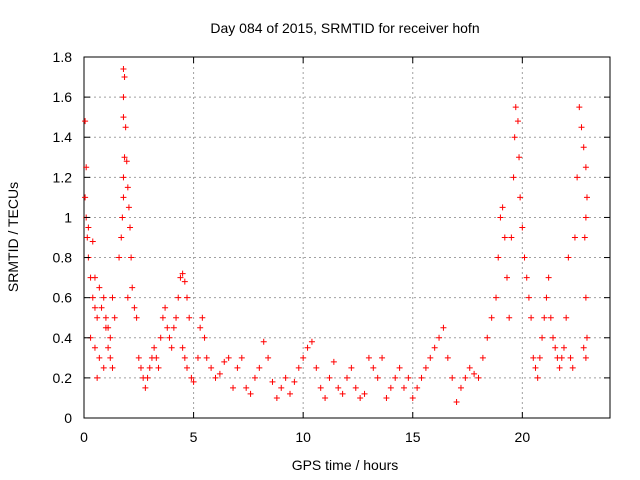  What do you see at coordinates (303, 437) in the screenshot?
I see `x-tick-label: 10` at bounding box center [303, 437].